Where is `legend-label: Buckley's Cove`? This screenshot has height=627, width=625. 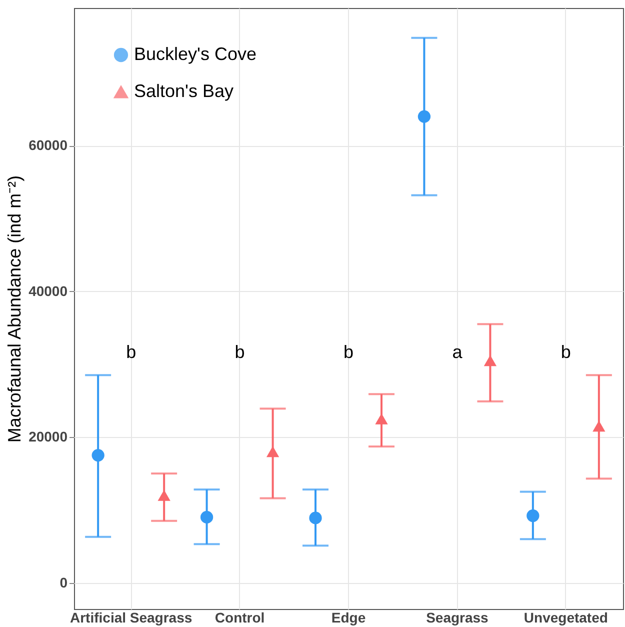 legend-label: Buckley's Cove is located at coordinates (195, 54).